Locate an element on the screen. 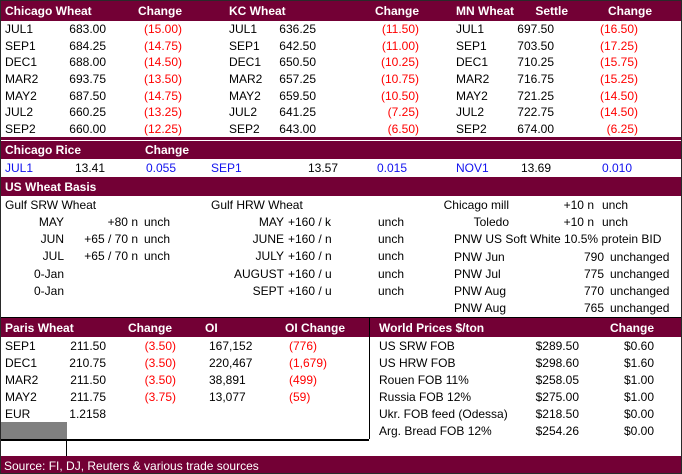 Image resolution: width=682 pixels, height=474 pixels. settle-price: 13.69 is located at coordinates (535, 168).